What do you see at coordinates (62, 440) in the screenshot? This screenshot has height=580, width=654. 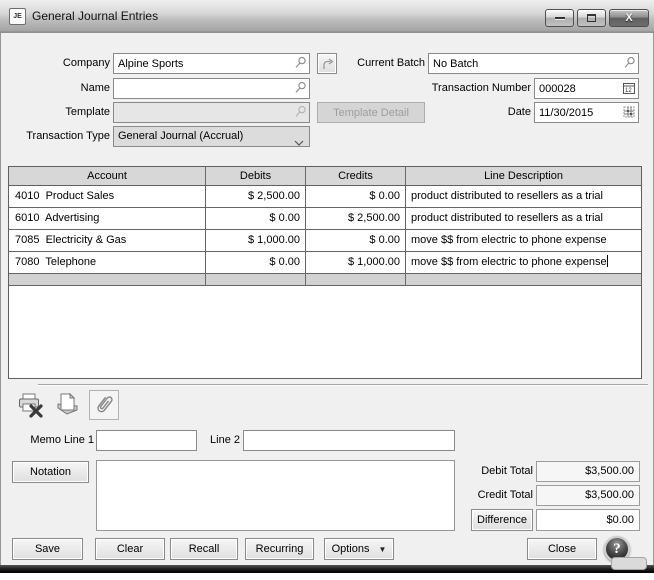 I see `memo-line1-label: Memo Line 1` at bounding box center [62, 440].